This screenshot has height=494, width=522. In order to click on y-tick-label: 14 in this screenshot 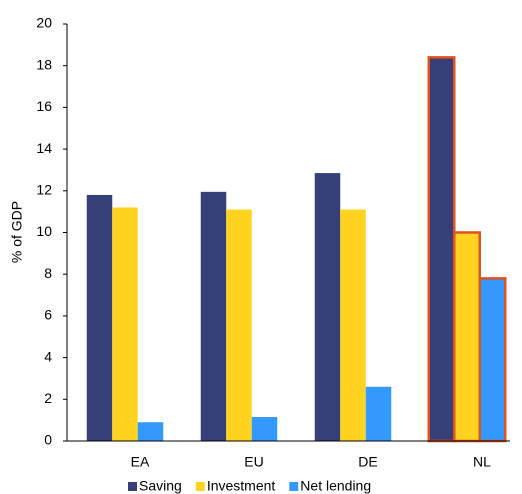, I will do `click(44, 148)`.